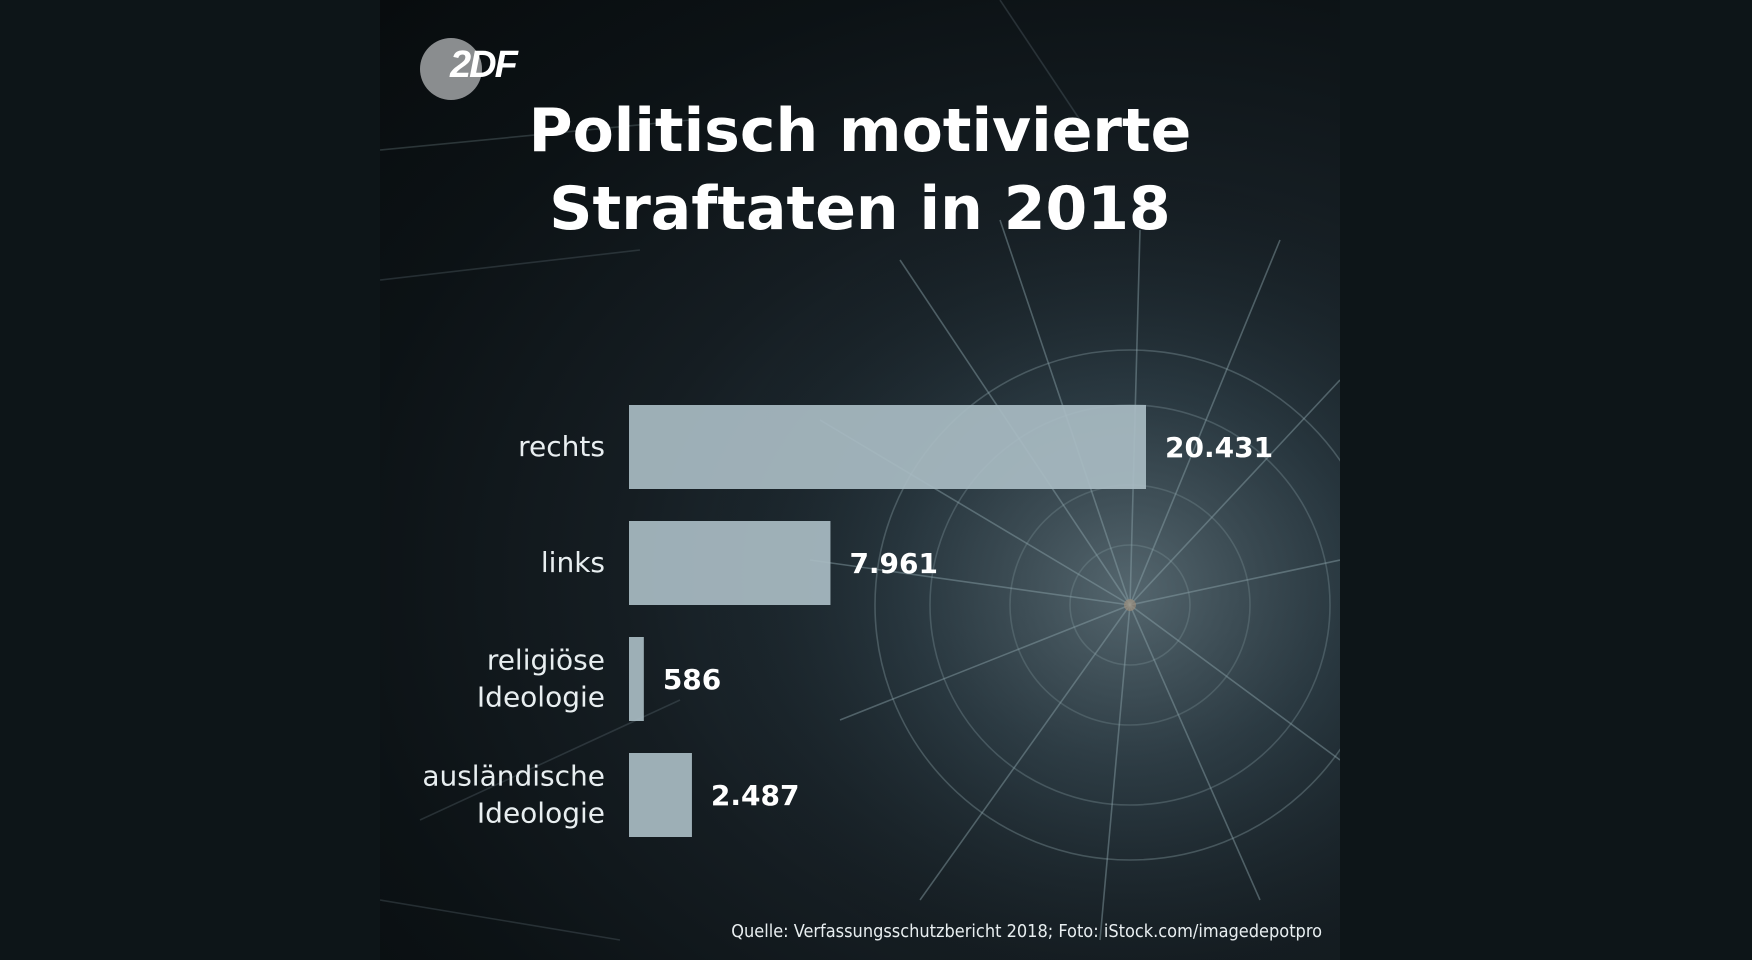 The height and width of the screenshot is (960, 1752). What do you see at coordinates (546, 660) in the screenshot?
I see `category-label-3-line-1: religiöse` at bounding box center [546, 660].